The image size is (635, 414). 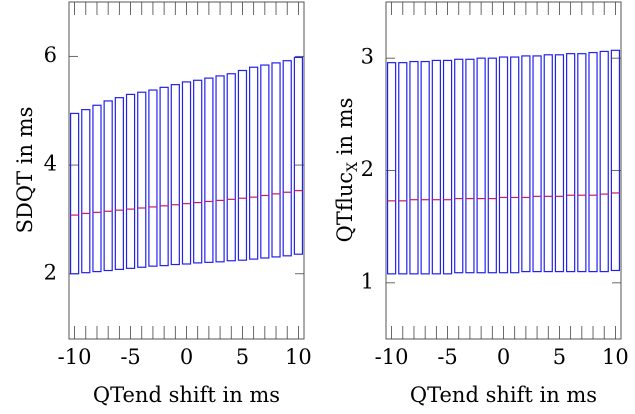 I want to click on y-tick-label: 1, so click(x=367, y=281).